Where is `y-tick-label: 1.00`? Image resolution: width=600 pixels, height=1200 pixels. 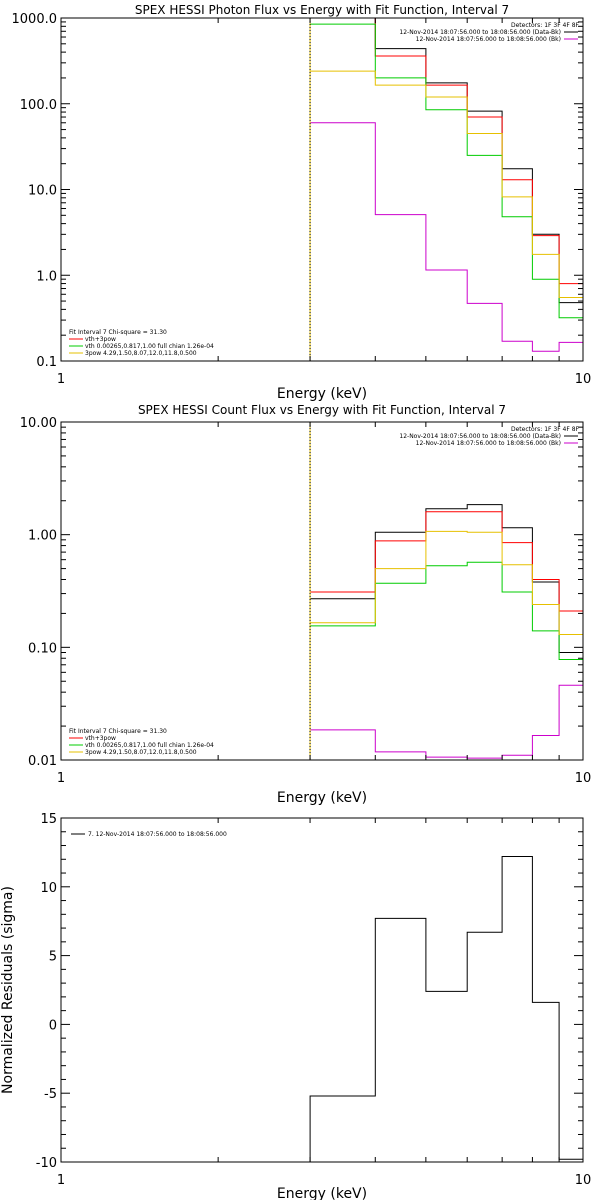 y-tick-label: 1.00 is located at coordinates (42, 536).